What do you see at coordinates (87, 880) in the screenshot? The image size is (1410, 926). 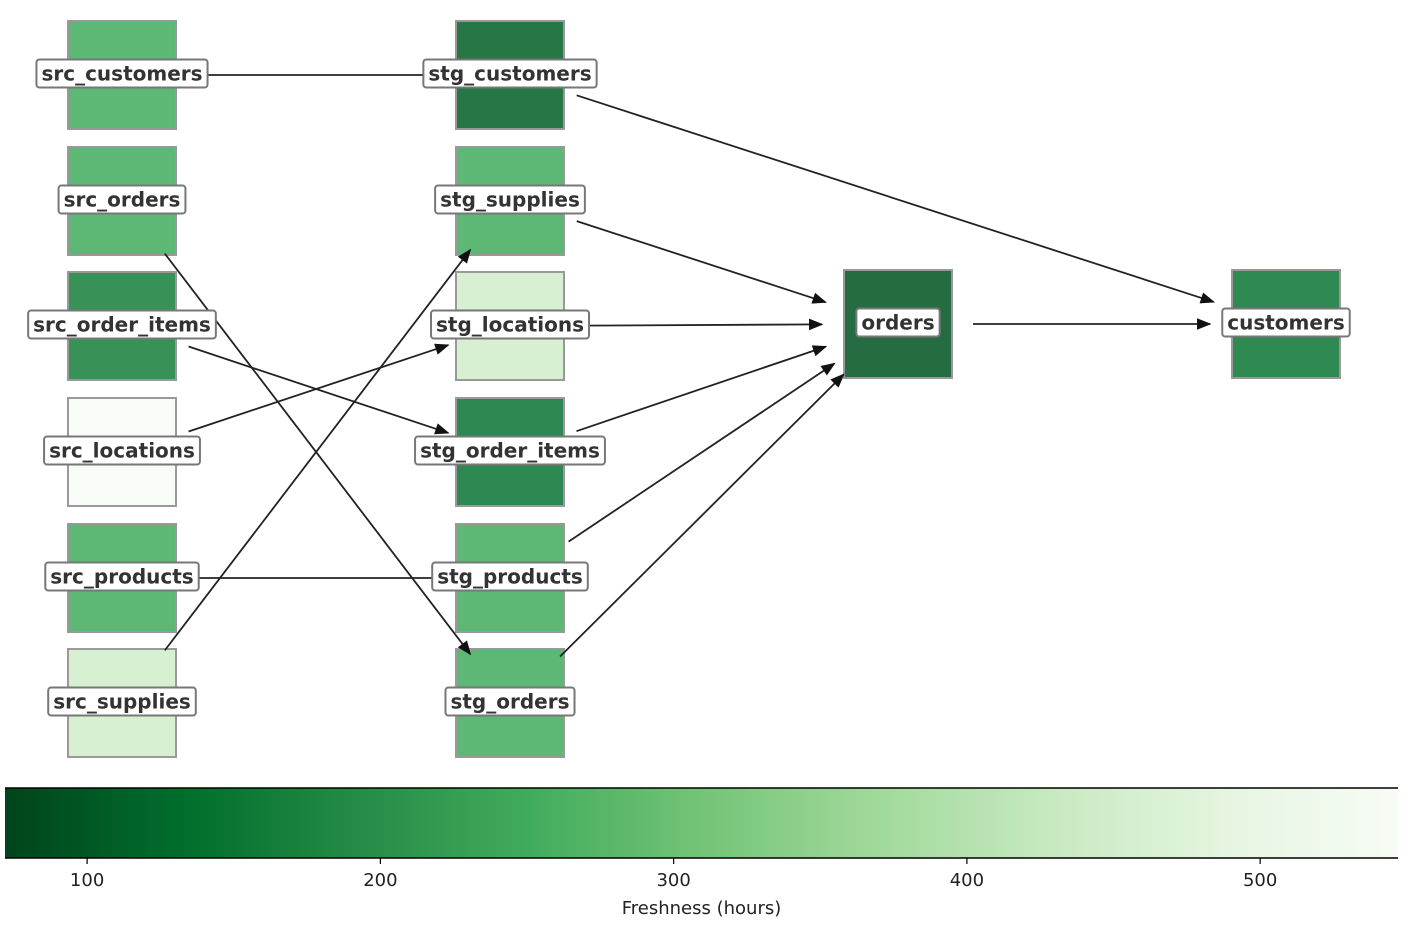 I see `tick-label: 100` at bounding box center [87, 880].